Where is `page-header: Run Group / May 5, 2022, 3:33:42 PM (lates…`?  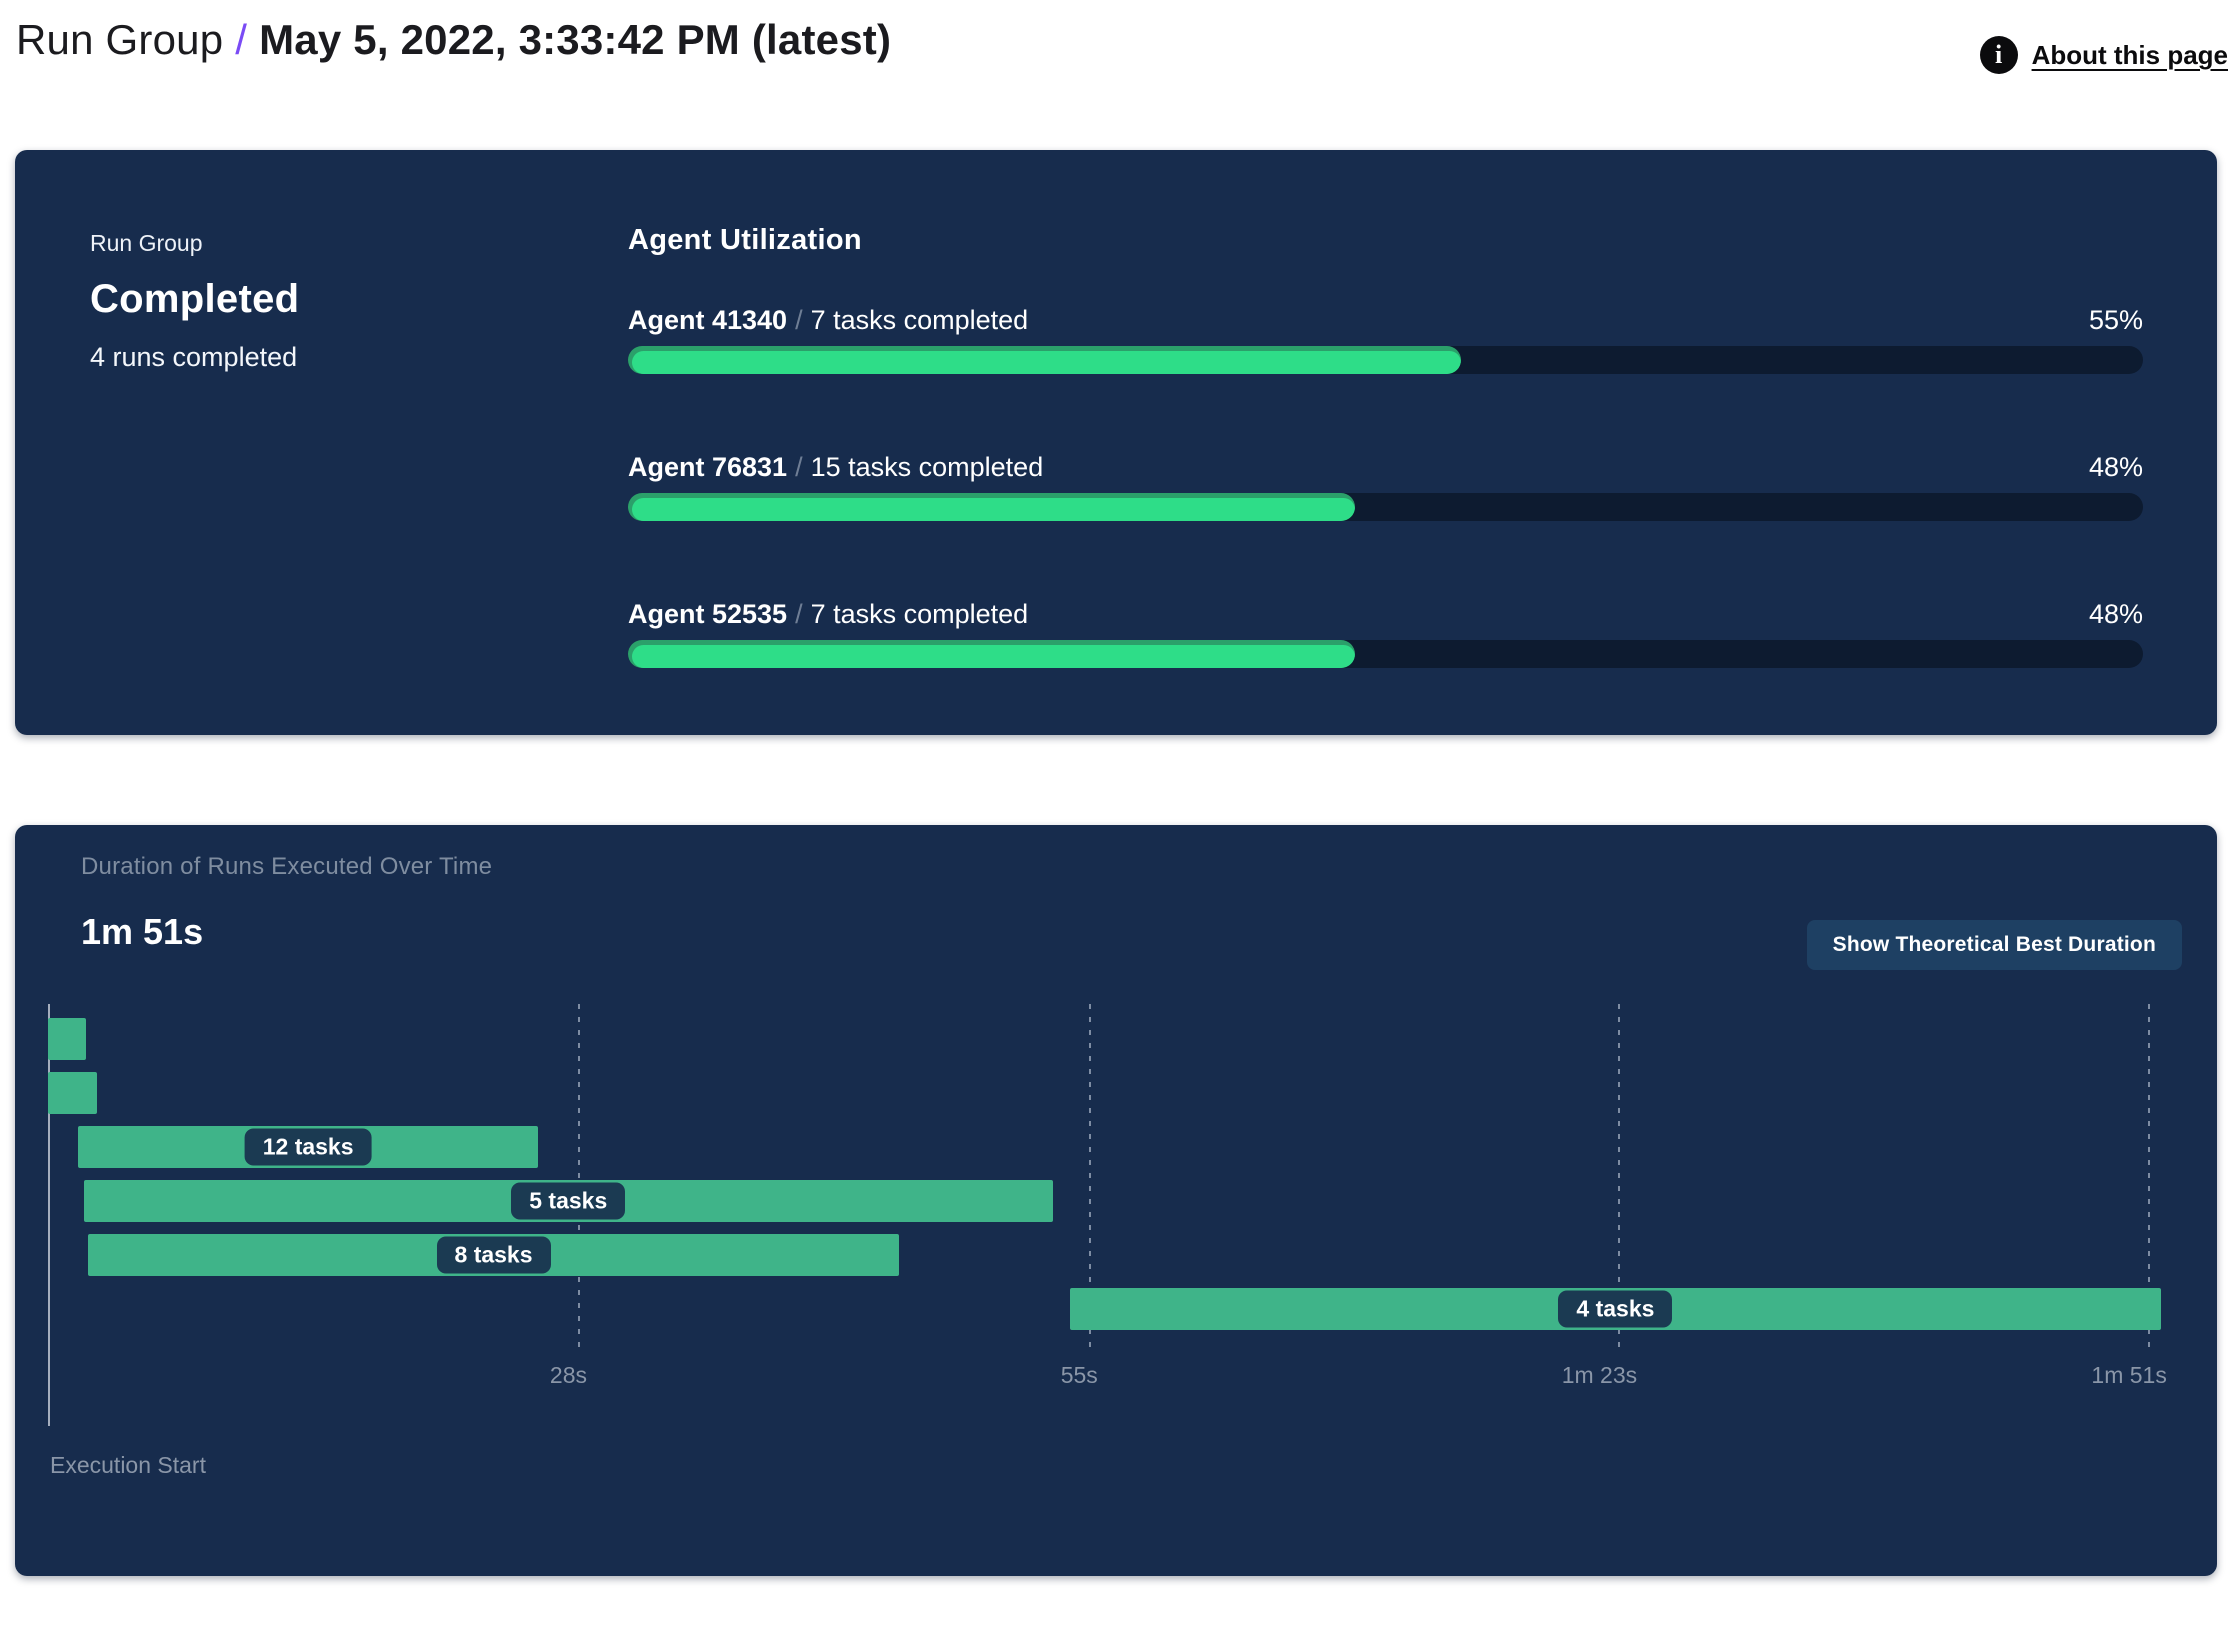 page-header: Run Group / May 5, 2022, 3:33:42 PM (lates… is located at coordinates (1120, 75).